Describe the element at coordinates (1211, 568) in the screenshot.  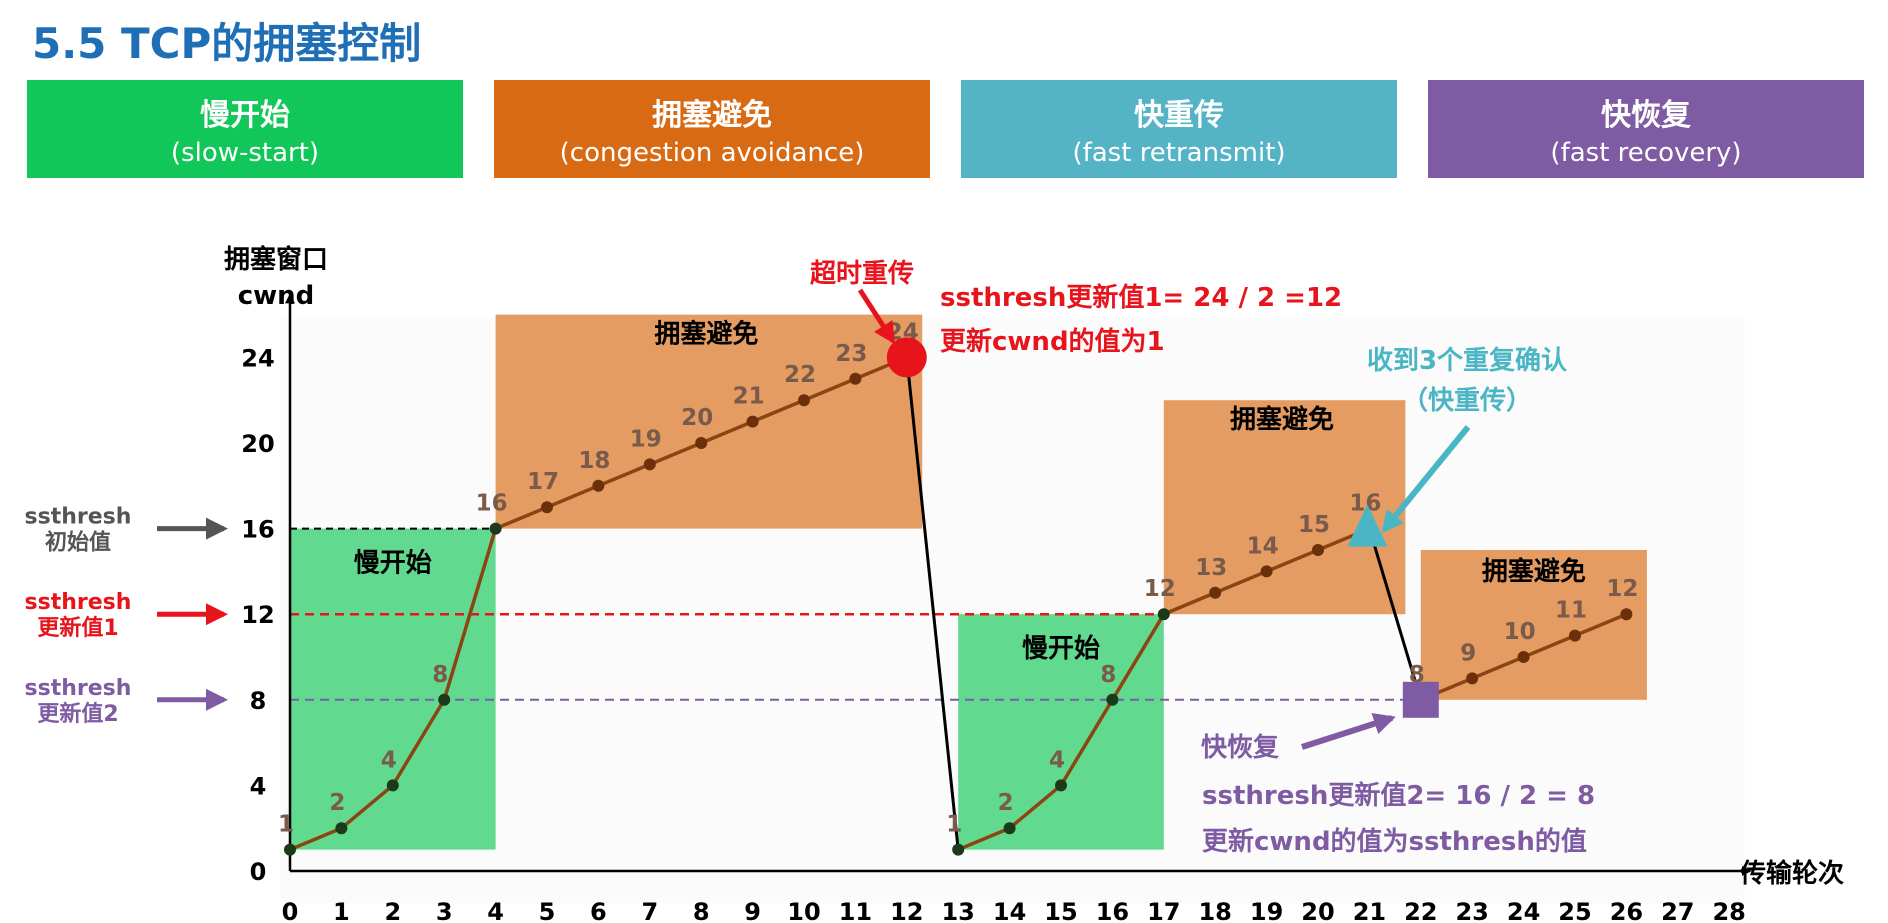
I see `data-label: 13` at that location.